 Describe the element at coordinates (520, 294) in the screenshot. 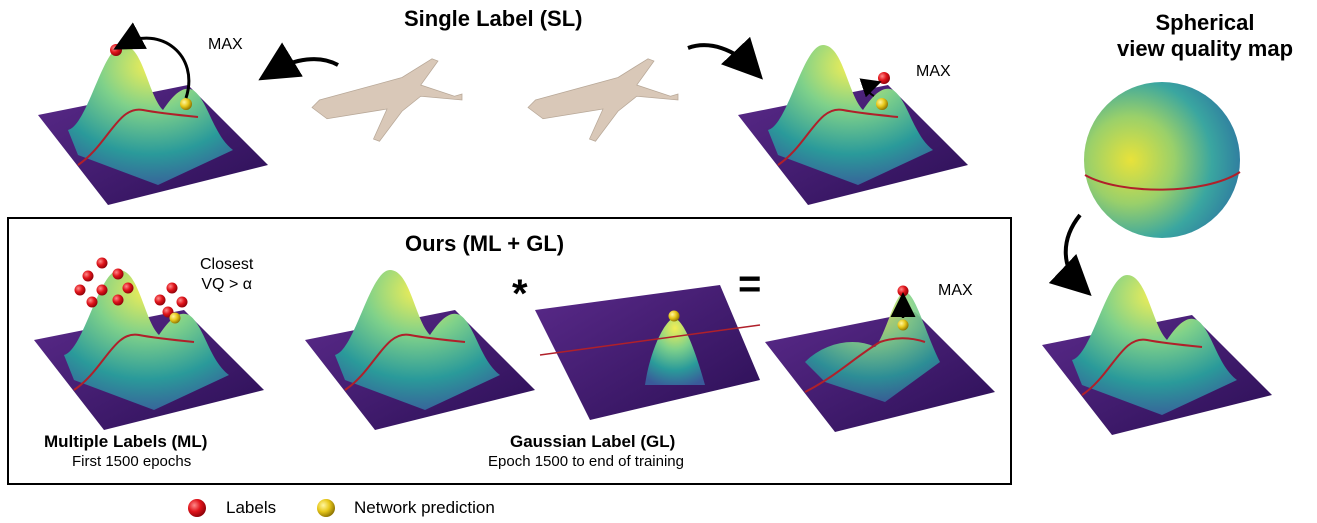

I see `multiply-symbol: *` at that location.